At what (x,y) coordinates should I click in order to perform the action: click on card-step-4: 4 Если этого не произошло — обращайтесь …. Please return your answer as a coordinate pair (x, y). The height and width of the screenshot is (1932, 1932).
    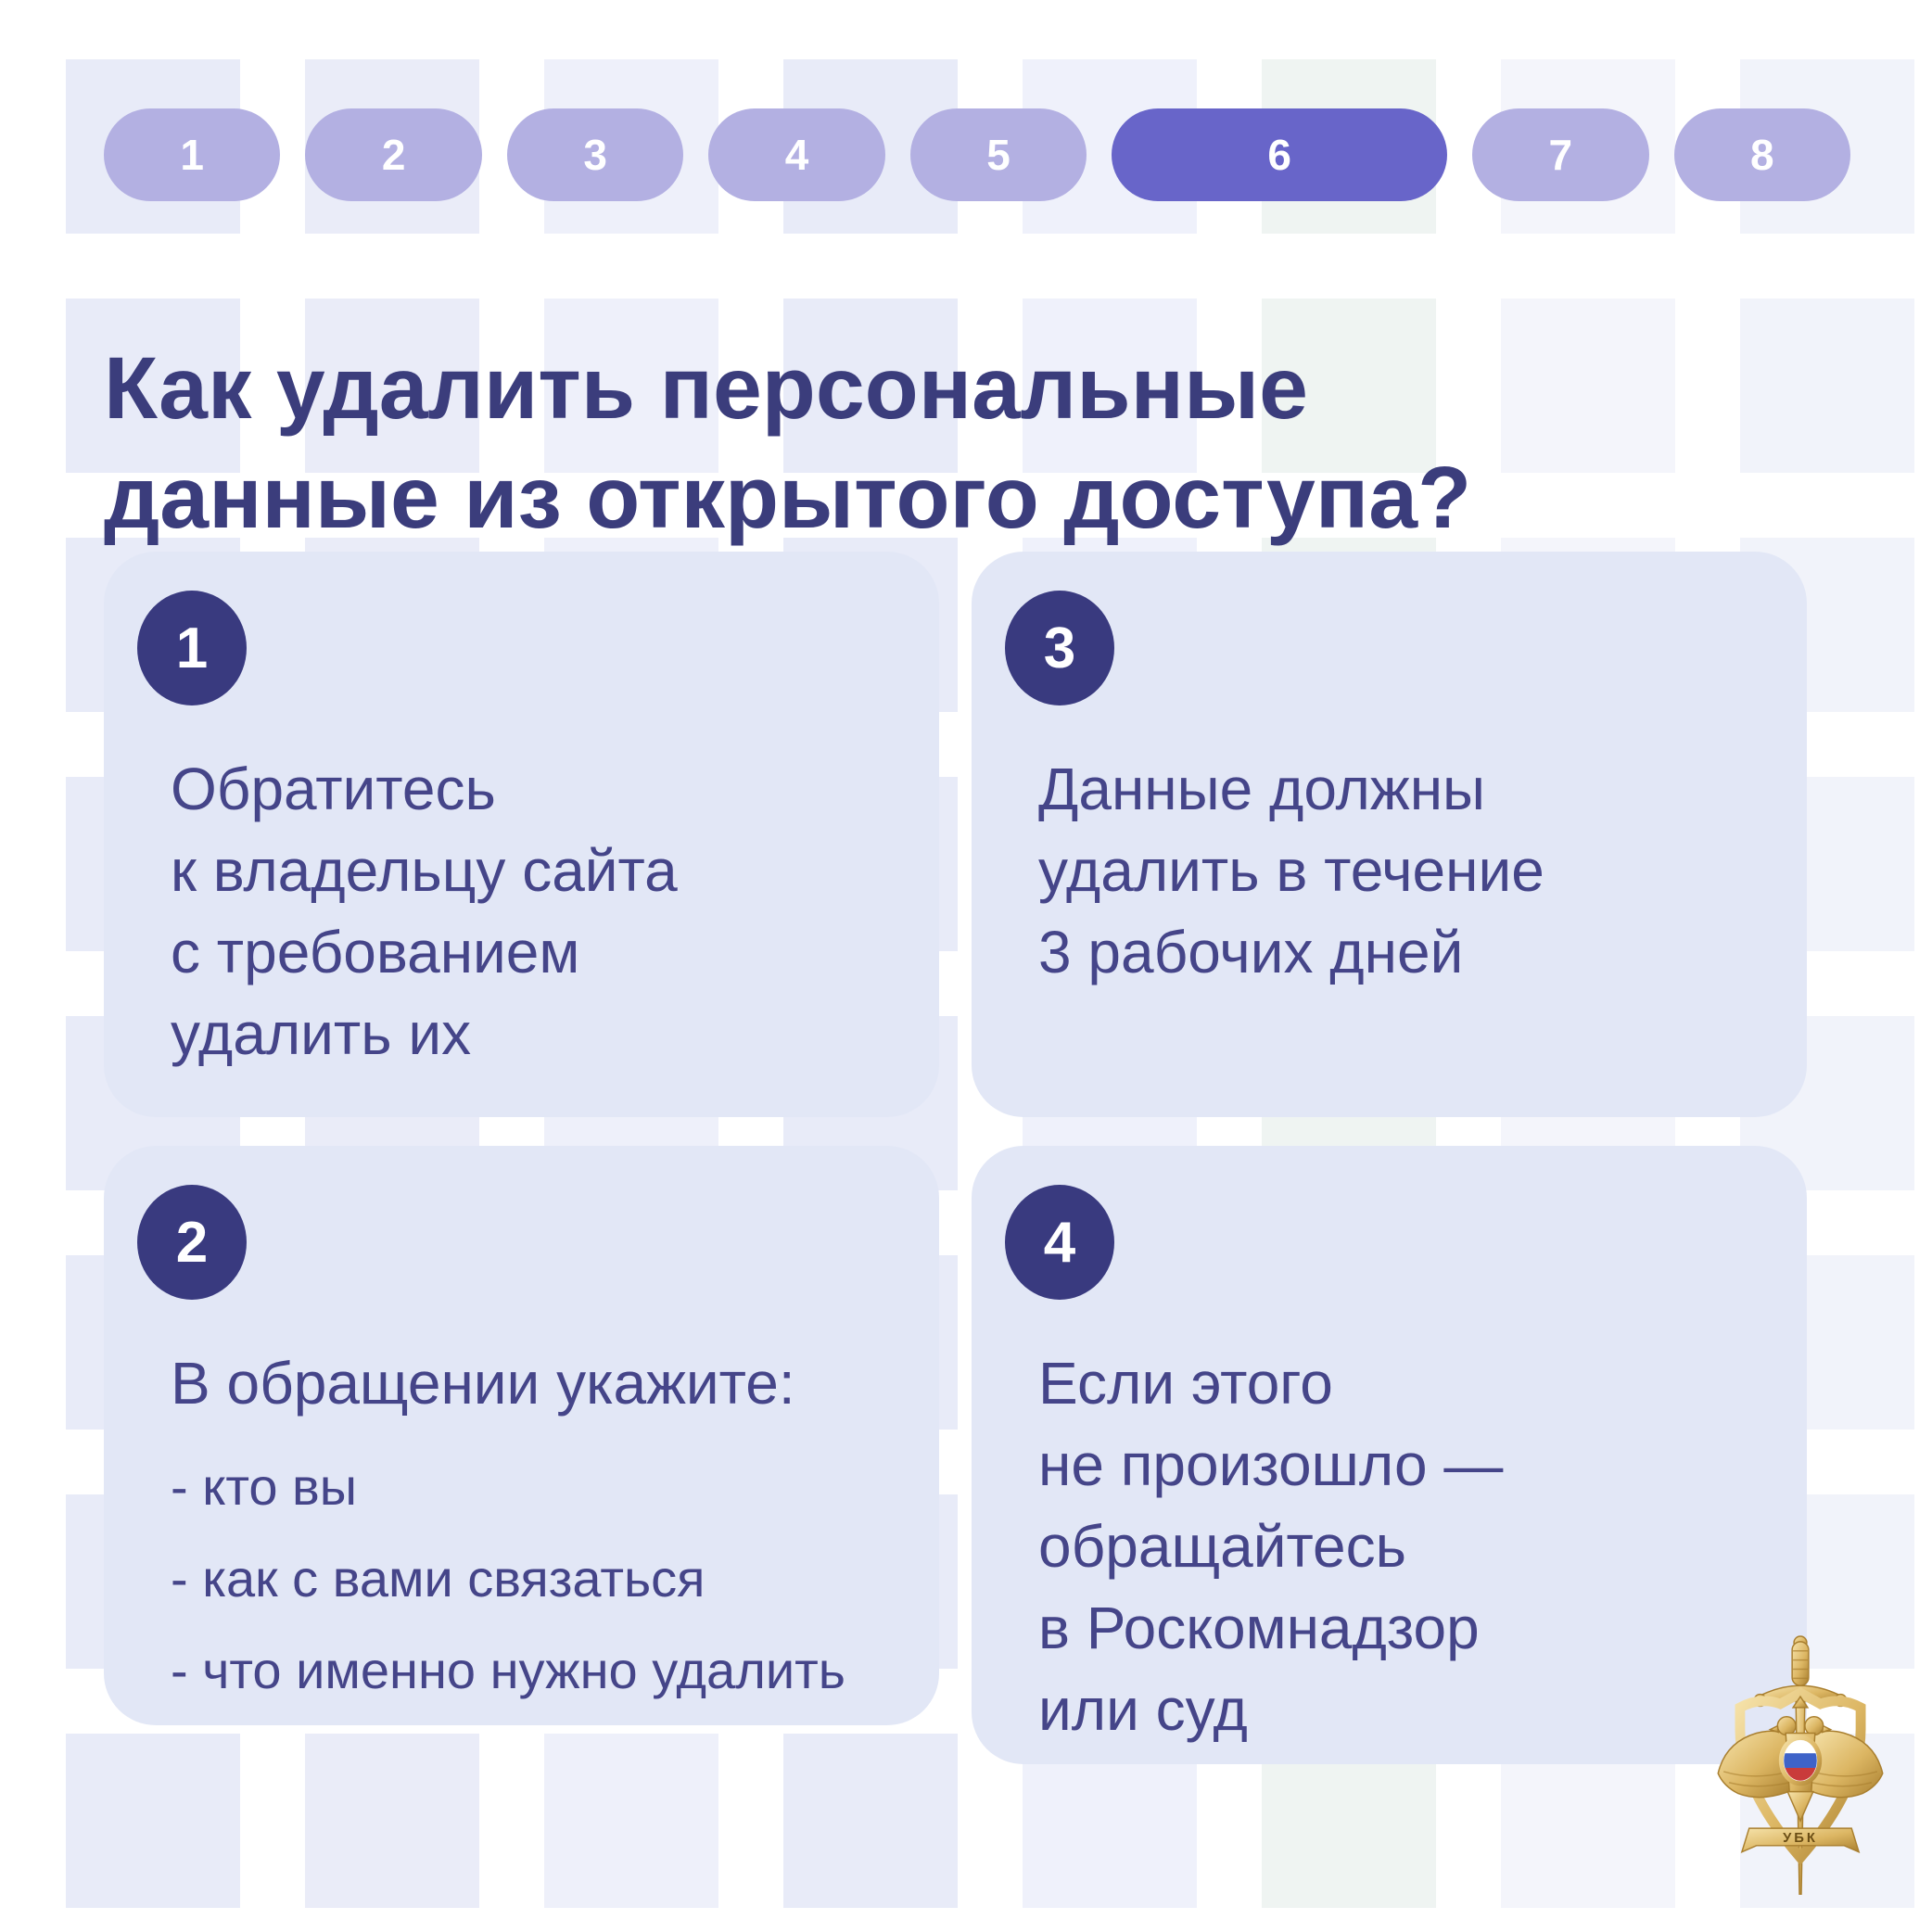
    Looking at the image, I should click on (1389, 1455).